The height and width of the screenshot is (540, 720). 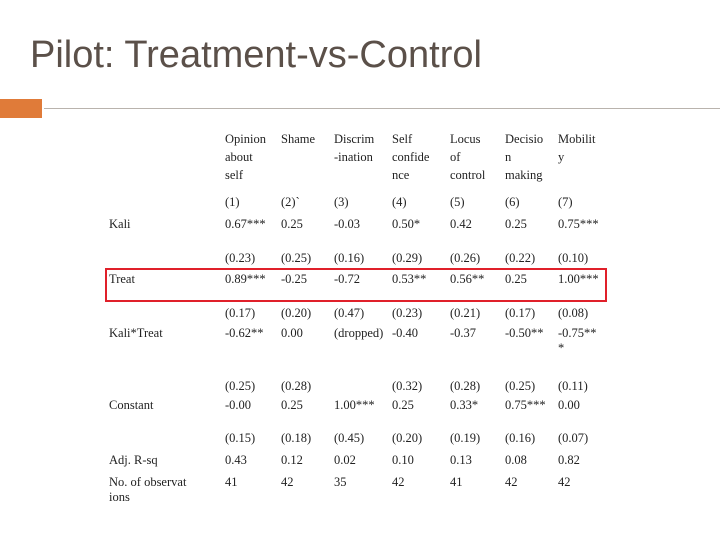 I want to click on row-label: Treat, so click(x=122, y=279).